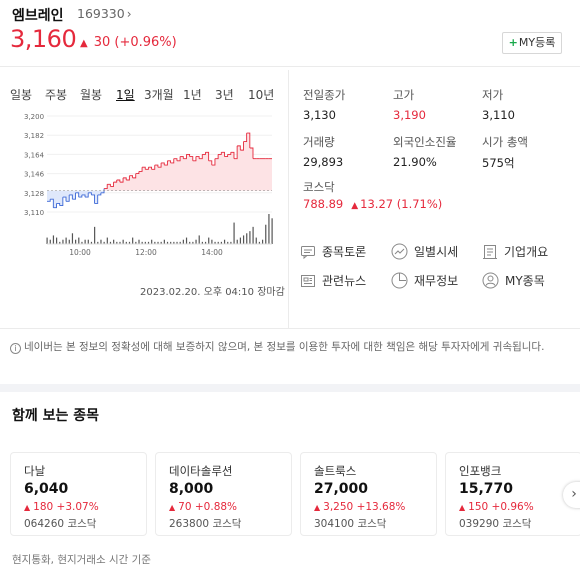 The image size is (580, 570). Describe the element at coordinates (60, 524) in the screenshot. I see `related-stock-meta: 064260 코스닥` at that location.